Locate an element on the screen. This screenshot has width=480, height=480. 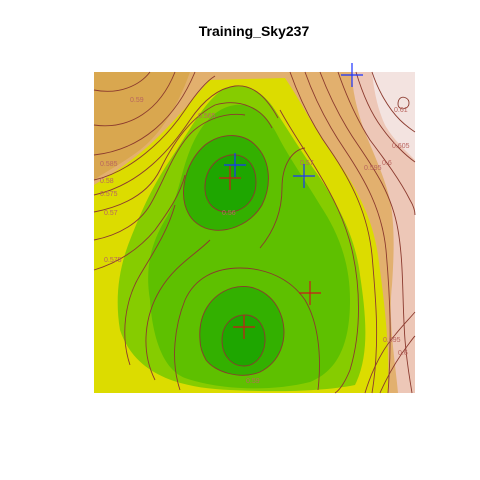
contour-label: 0.605 is located at coordinates (401, 146).